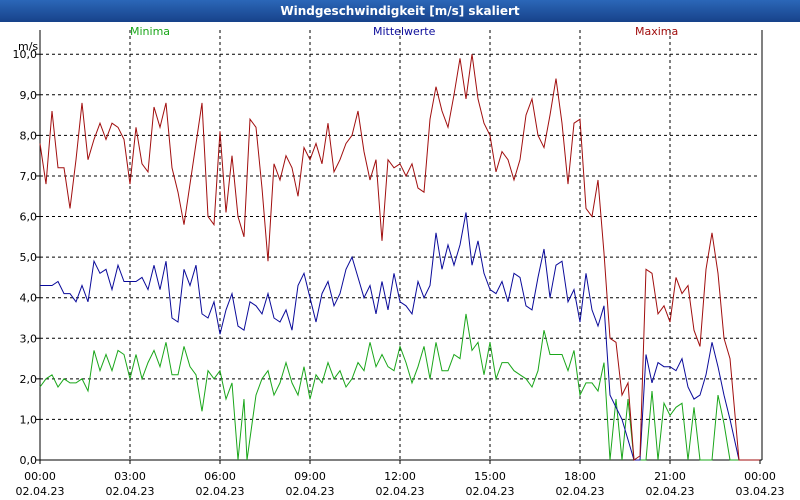  Describe the element at coordinates (26, 257) in the screenshot. I see `y-axis: 0,0 1,0 2,0 3,0 4,0 5,0 6,0 7,0 8,0 9,0 10,0` at that location.